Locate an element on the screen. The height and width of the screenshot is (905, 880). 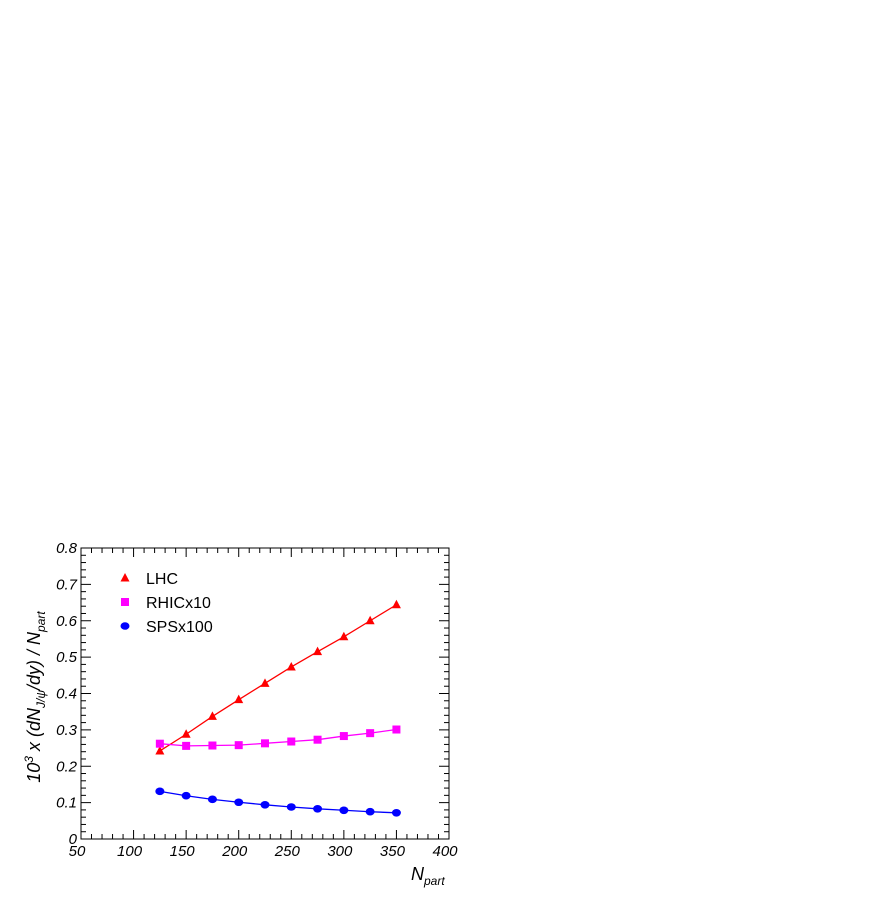
series-layer is located at coordinates (278, 708).